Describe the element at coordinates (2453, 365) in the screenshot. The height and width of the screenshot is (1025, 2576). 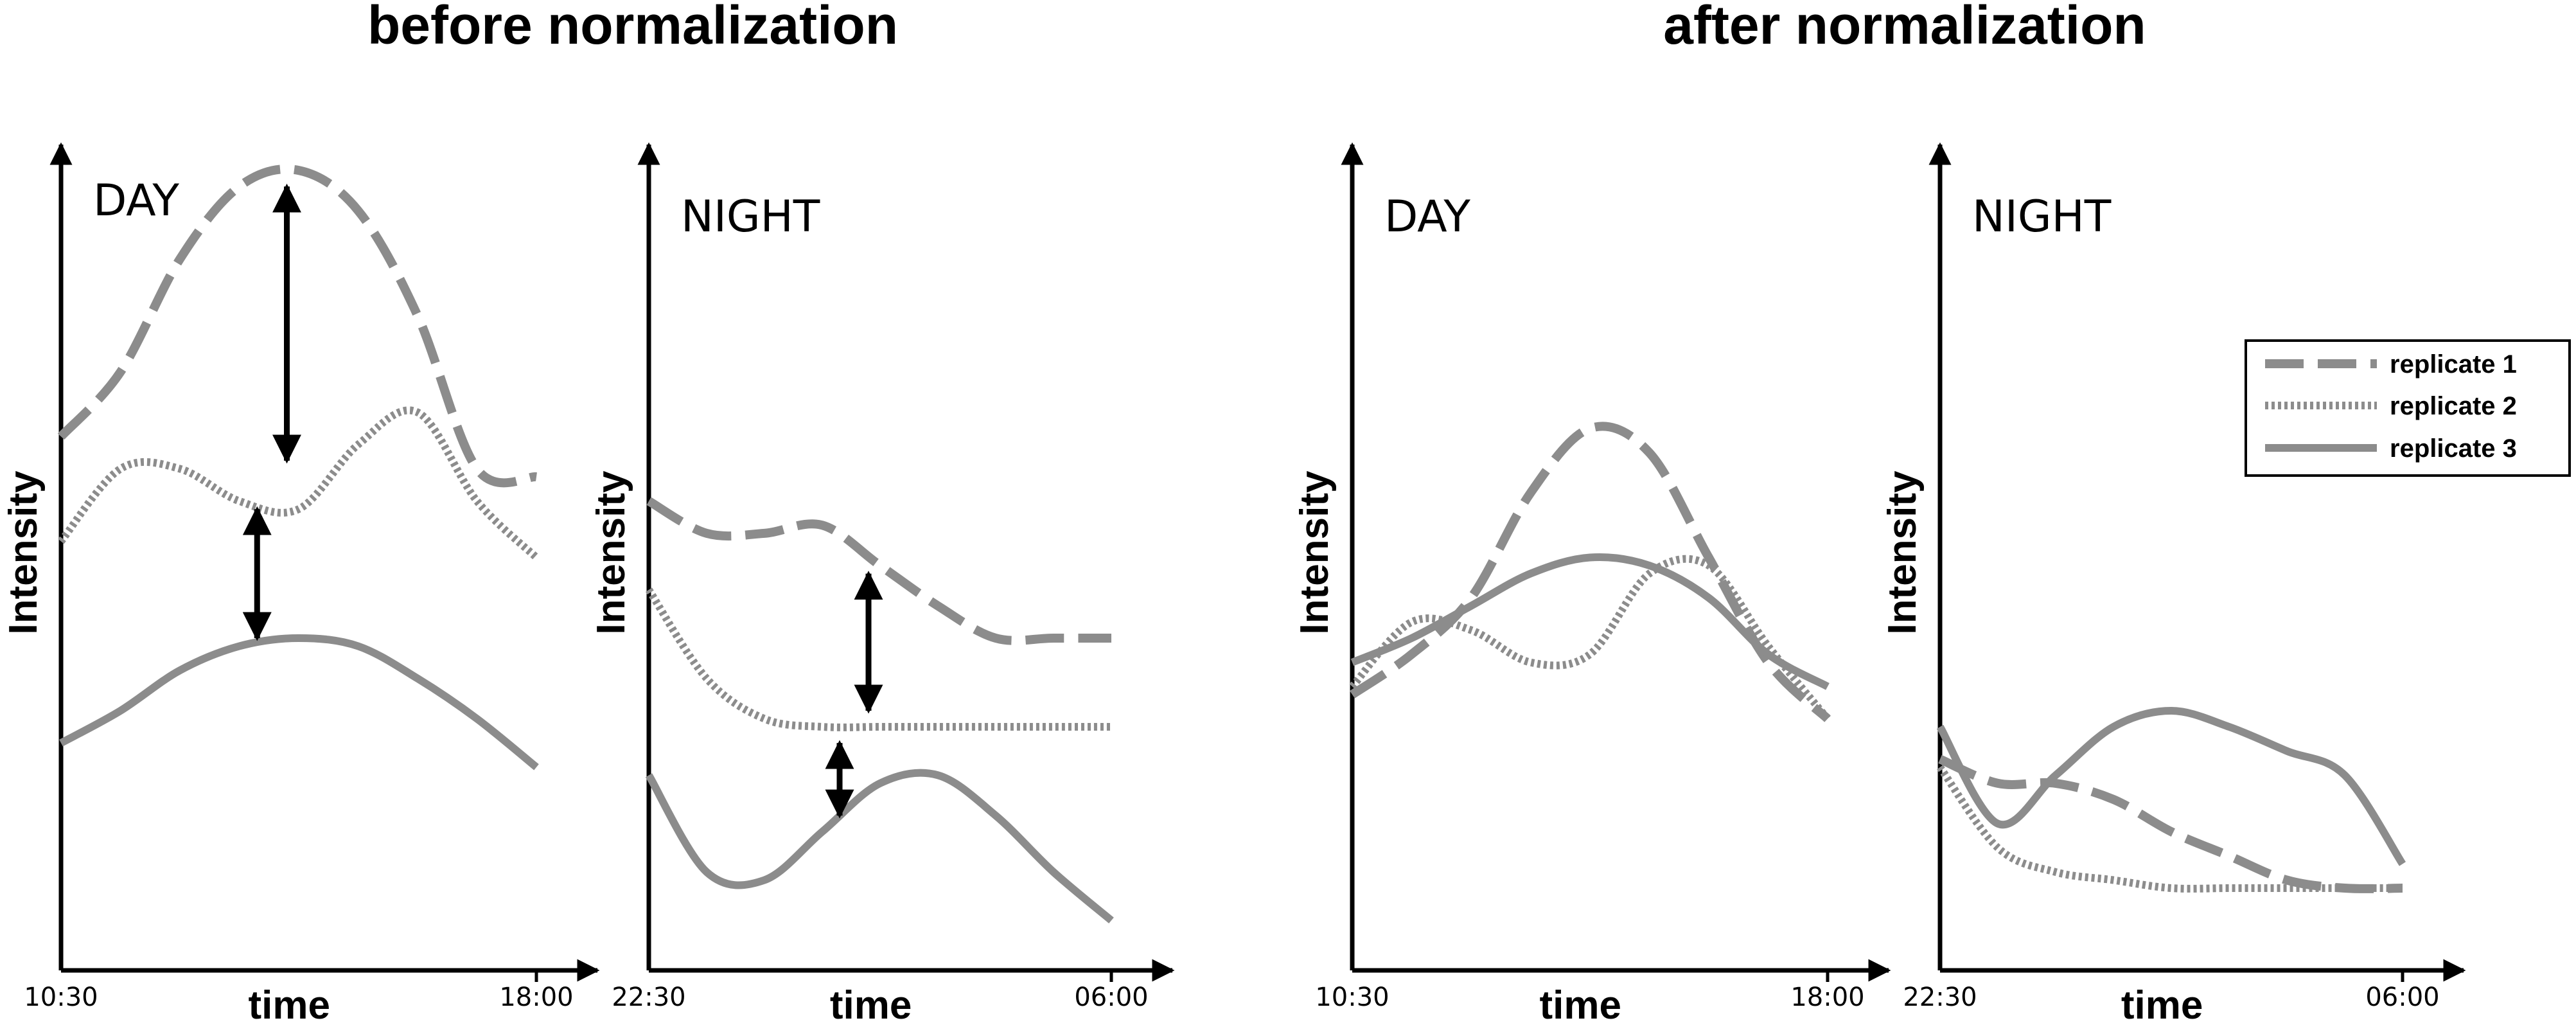
I see `legend-label-replicate-1: replicate 1` at that location.